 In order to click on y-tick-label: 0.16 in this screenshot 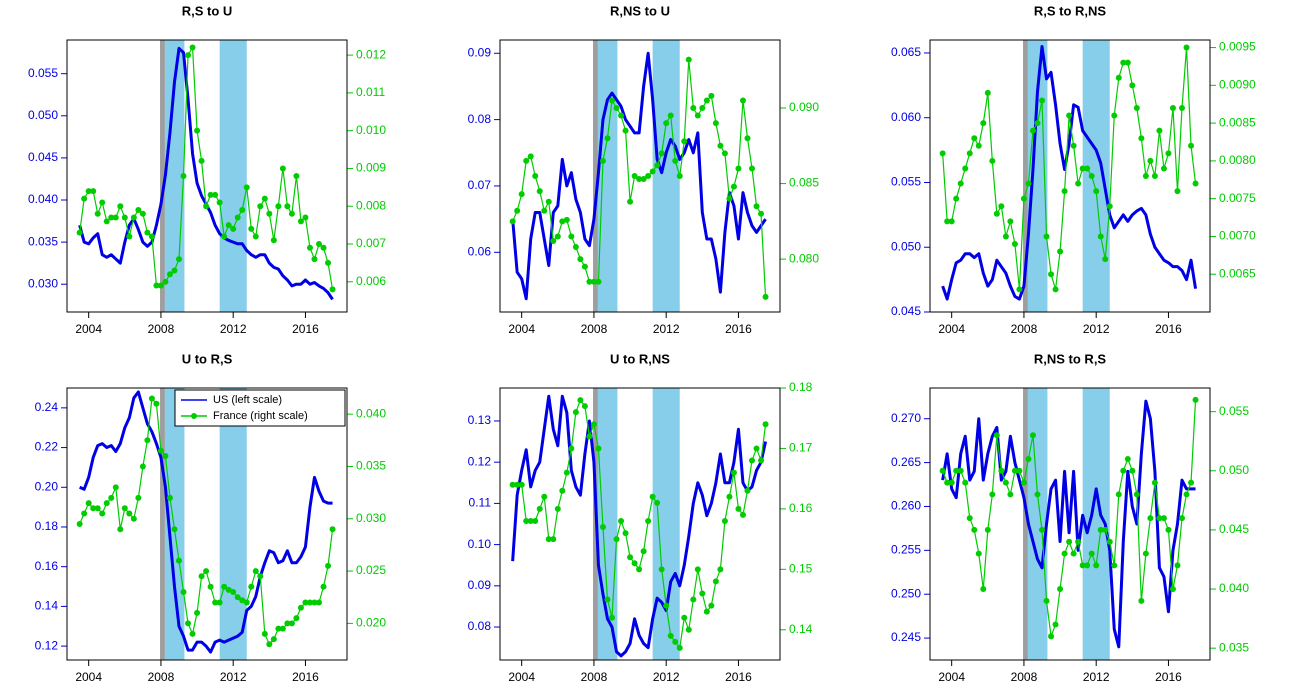, I will do `click(801, 508)`.